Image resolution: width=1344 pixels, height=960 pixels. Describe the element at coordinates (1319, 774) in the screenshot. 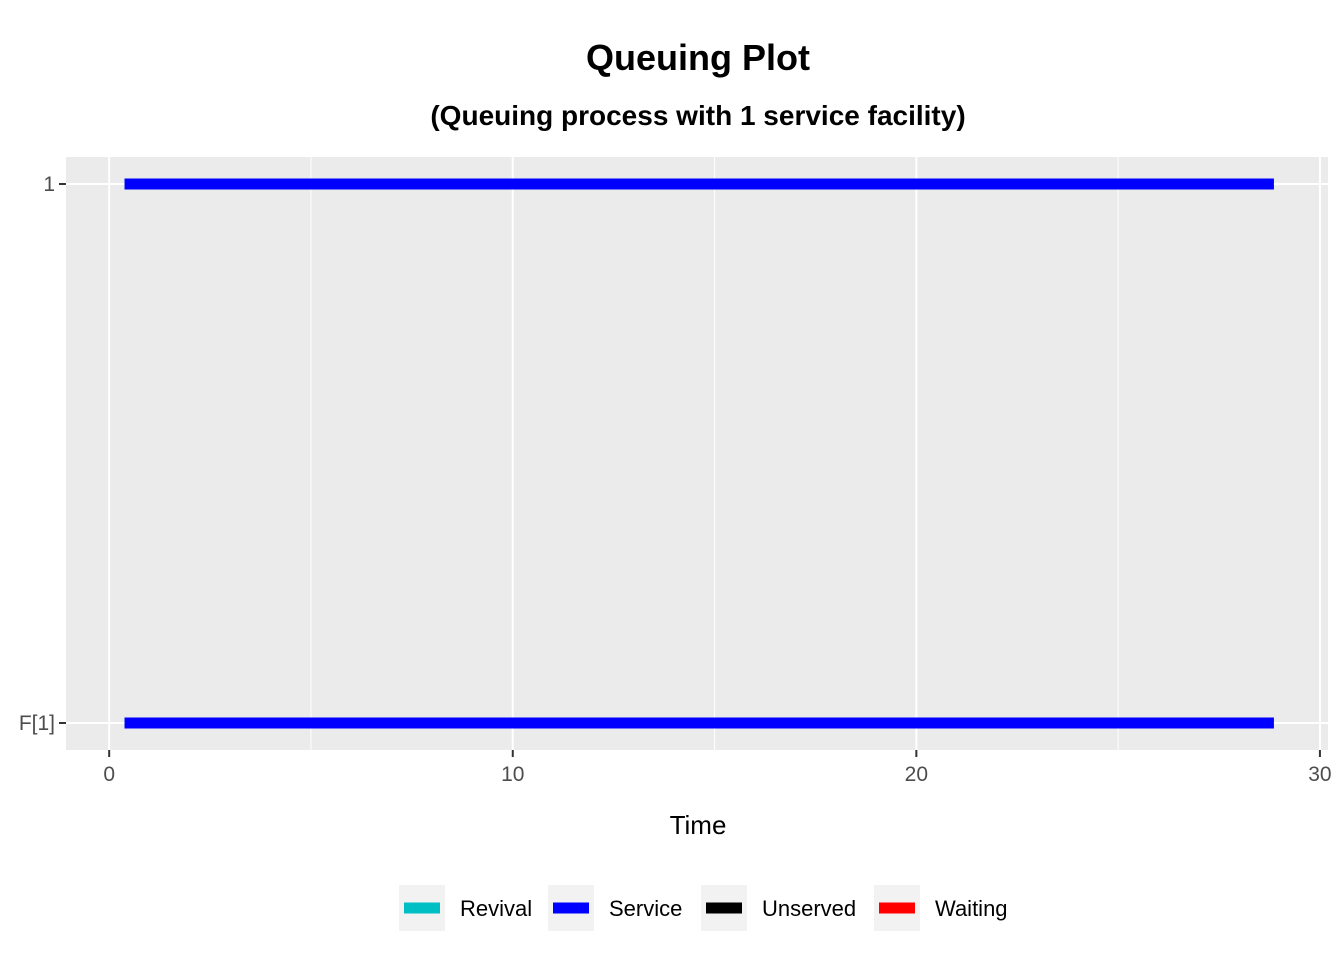

I see `x-tick-label: 30` at that location.